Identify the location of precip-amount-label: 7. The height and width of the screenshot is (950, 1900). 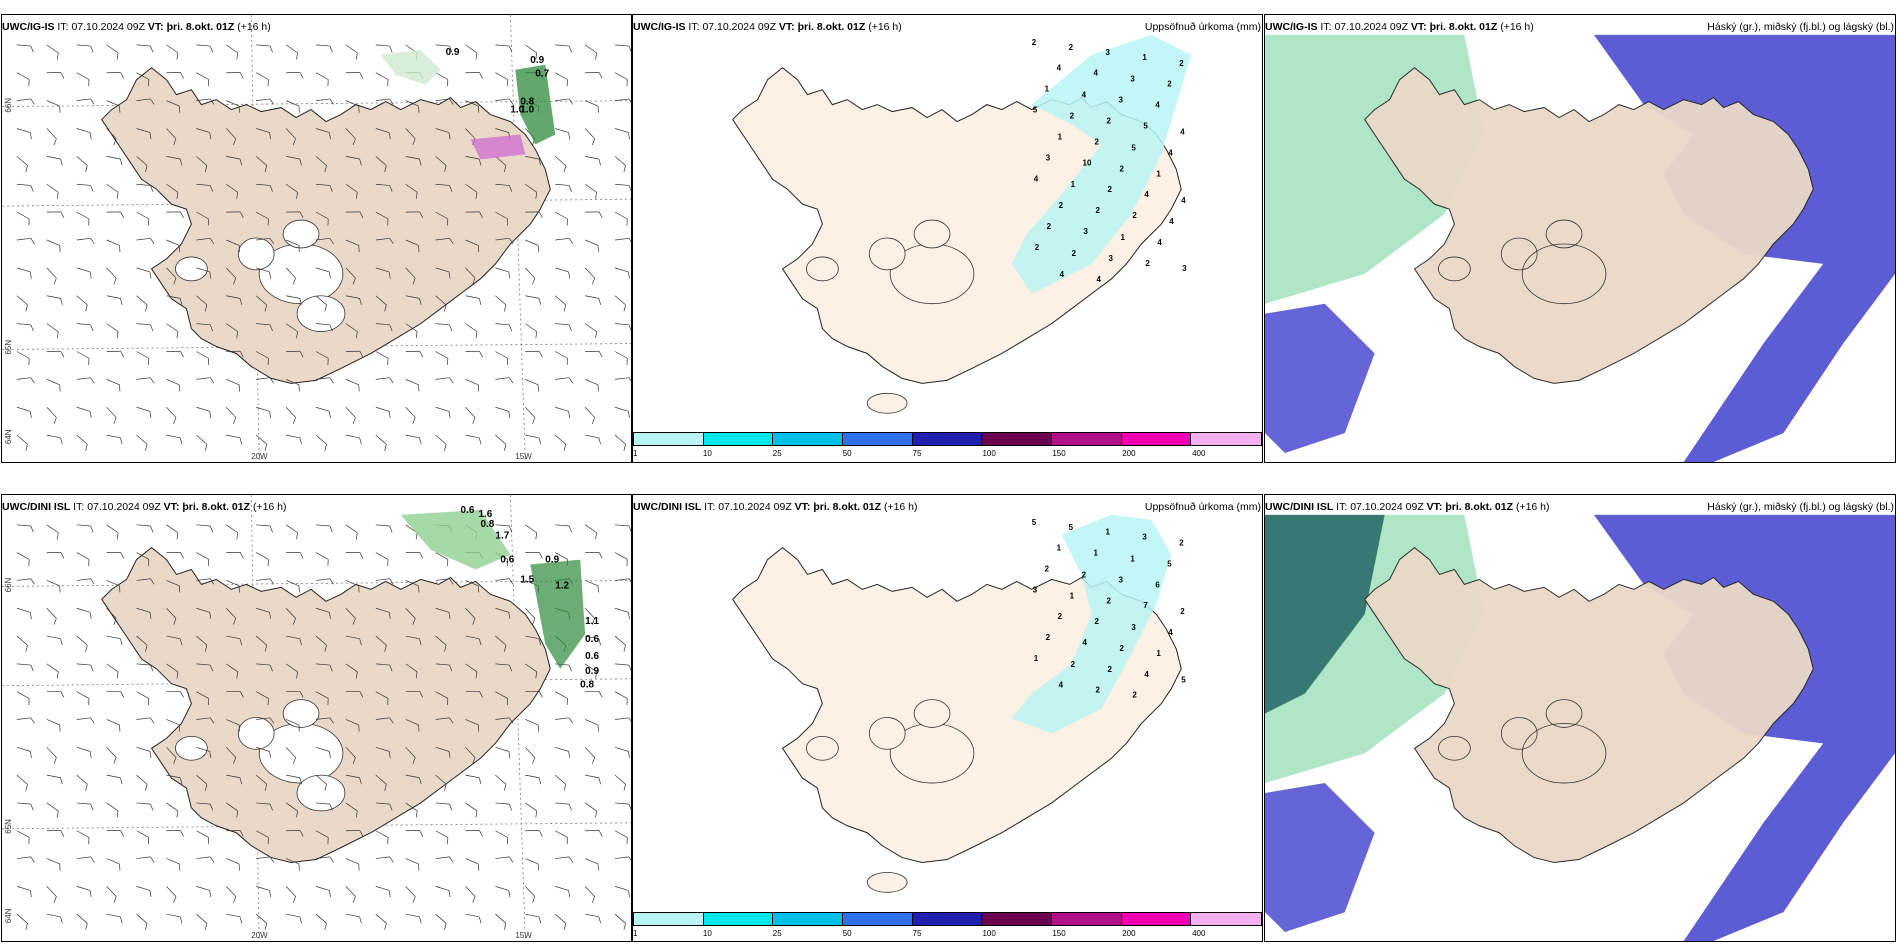
(1145, 605).